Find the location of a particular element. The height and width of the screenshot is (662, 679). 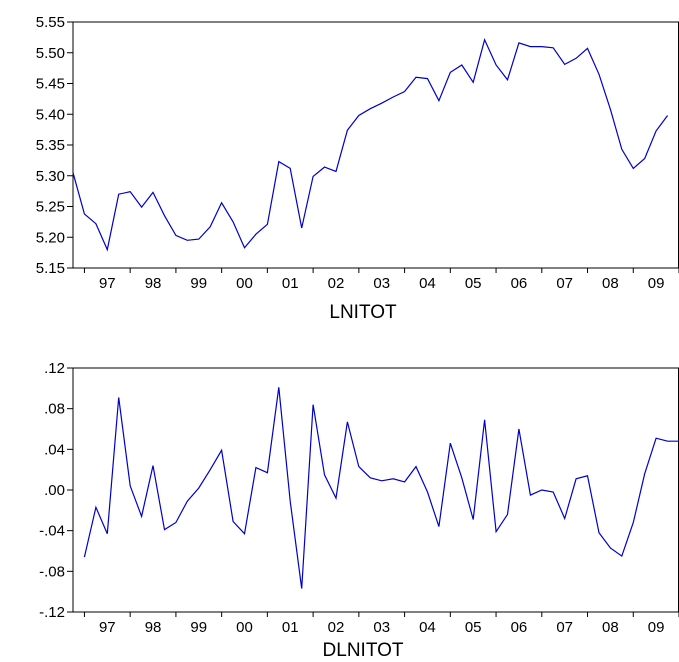

y-tick-label: 5.20 is located at coordinates (50, 237).